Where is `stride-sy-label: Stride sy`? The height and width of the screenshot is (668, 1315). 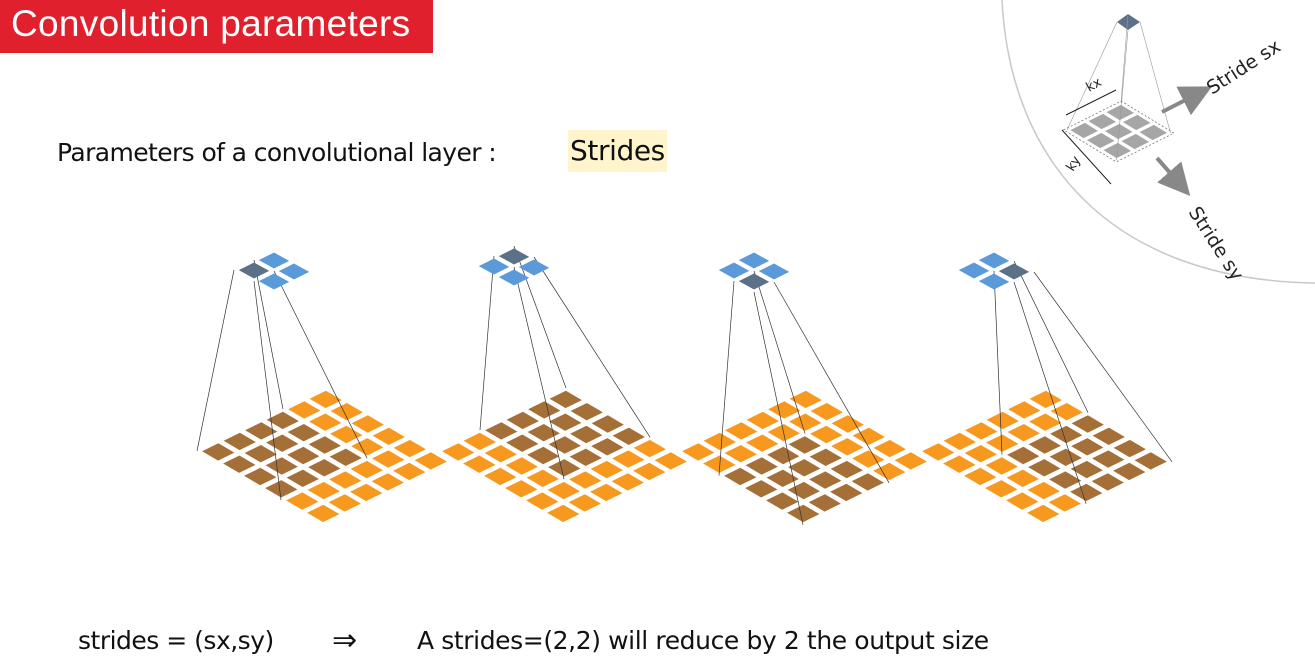 stride-sy-label: Stride sy is located at coordinates (1216, 244).